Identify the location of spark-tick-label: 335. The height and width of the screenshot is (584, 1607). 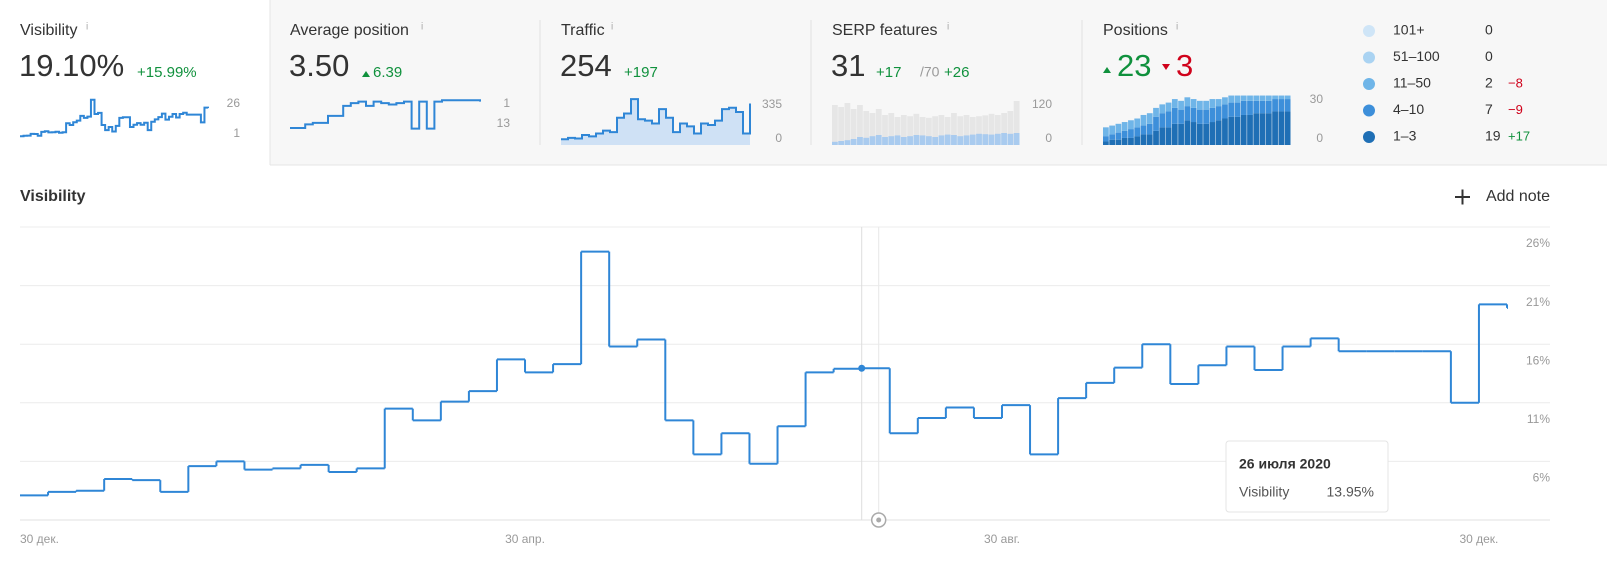
(772, 104).